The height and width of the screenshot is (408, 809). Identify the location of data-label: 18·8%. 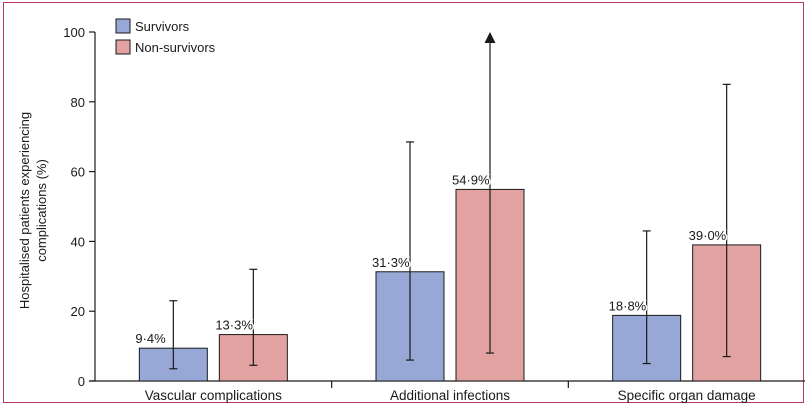
(628, 305).